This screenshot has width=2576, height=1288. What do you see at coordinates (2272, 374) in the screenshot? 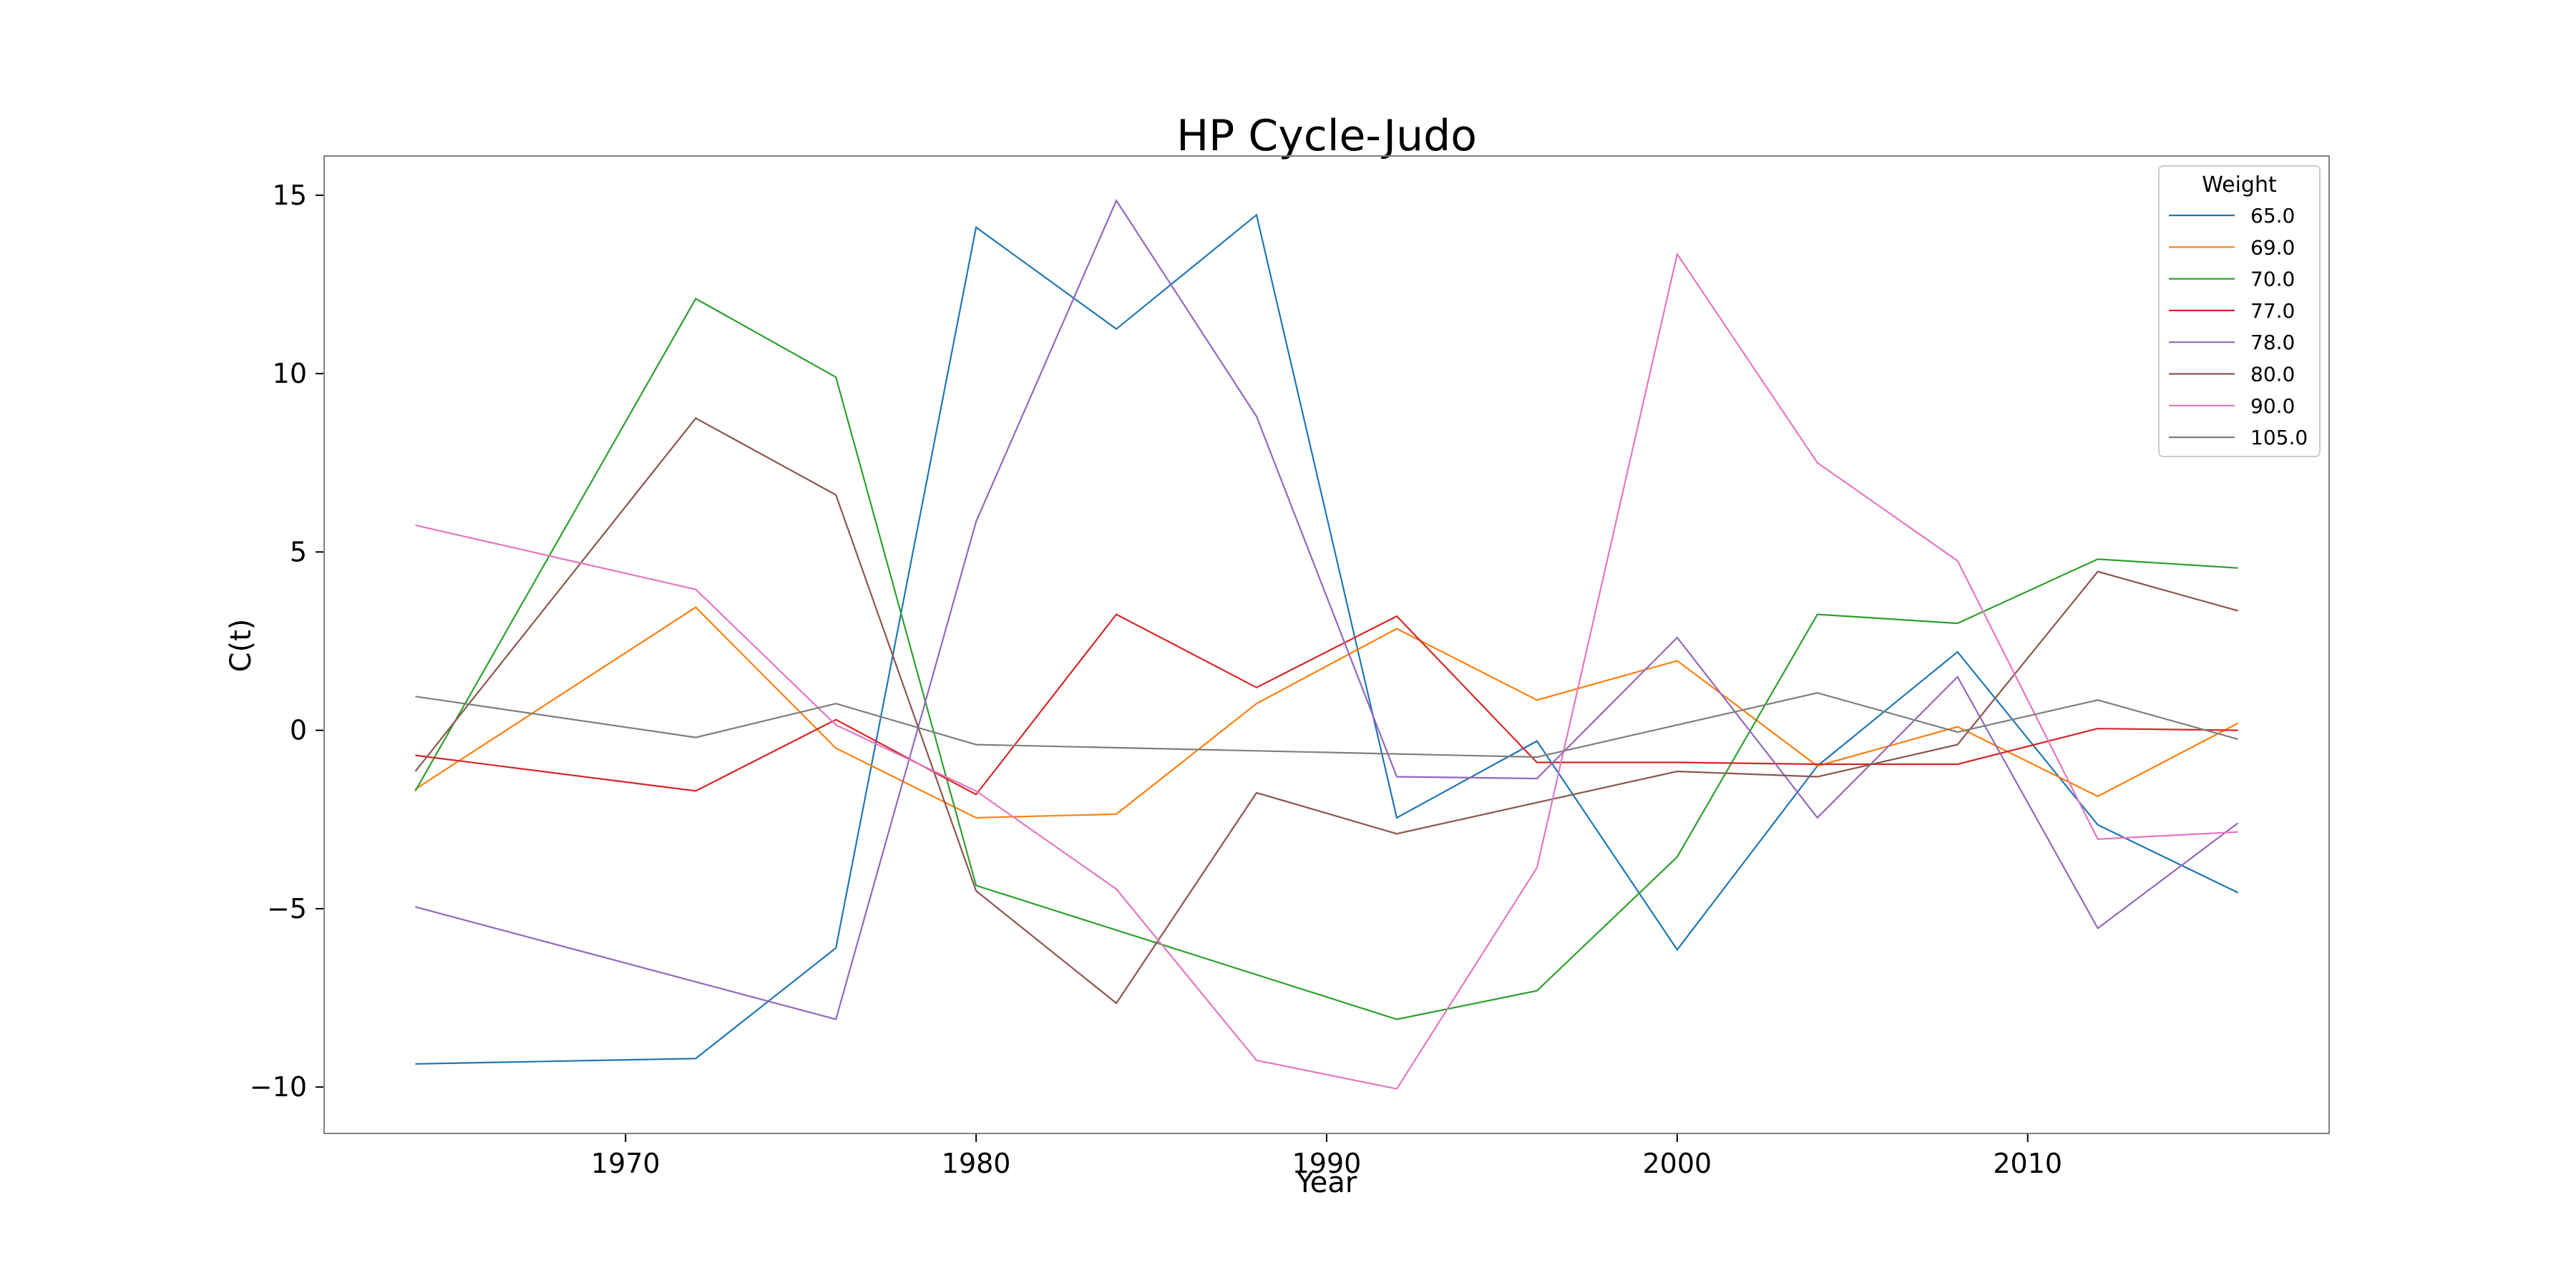
I see `legend-label-5: 80.0` at bounding box center [2272, 374].